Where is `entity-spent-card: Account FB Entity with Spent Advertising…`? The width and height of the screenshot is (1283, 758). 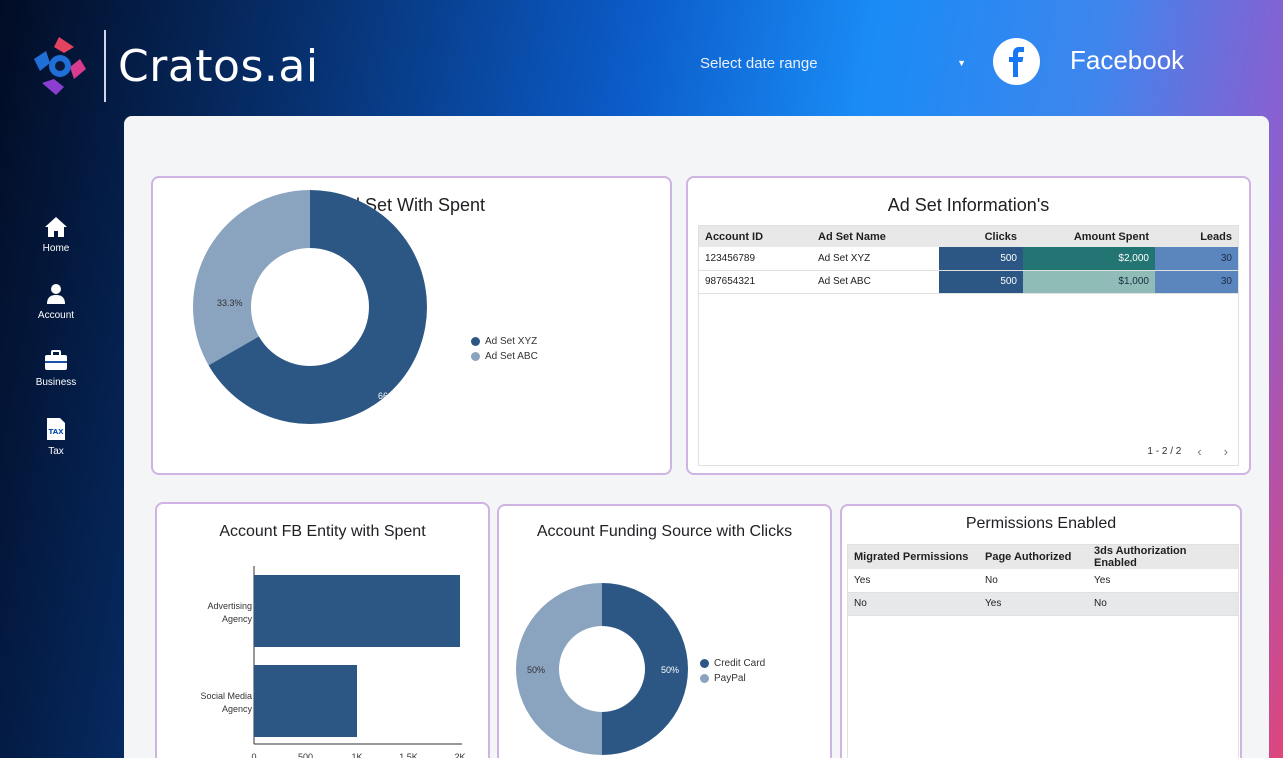 entity-spent-card: Account FB Entity with Spent Advertising… is located at coordinates (322, 630).